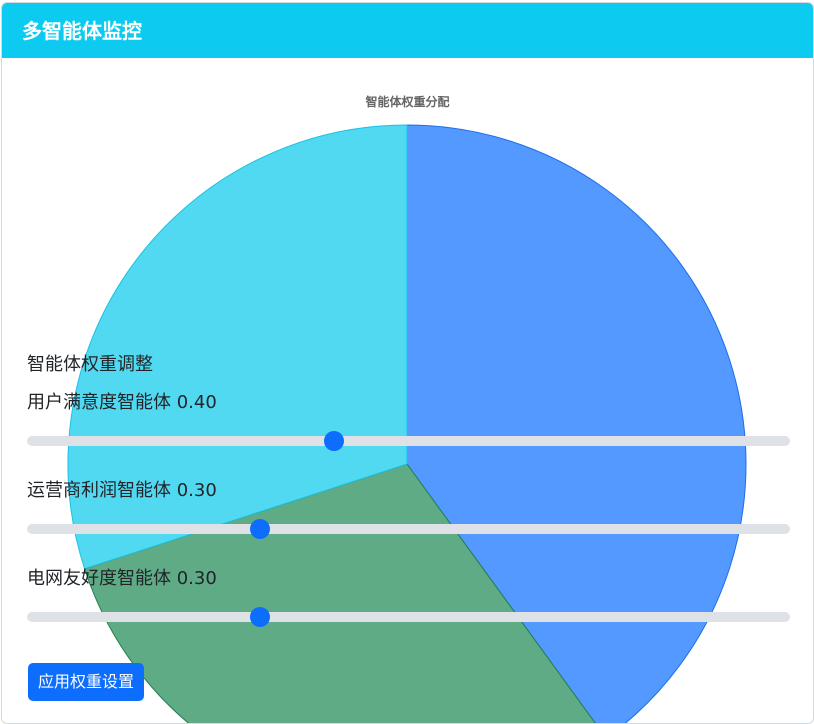 This screenshot has width=814, height=724. Describe the element at coordinates (408, 529) in the screenshot. I see `slider-operator-profit` at that location.